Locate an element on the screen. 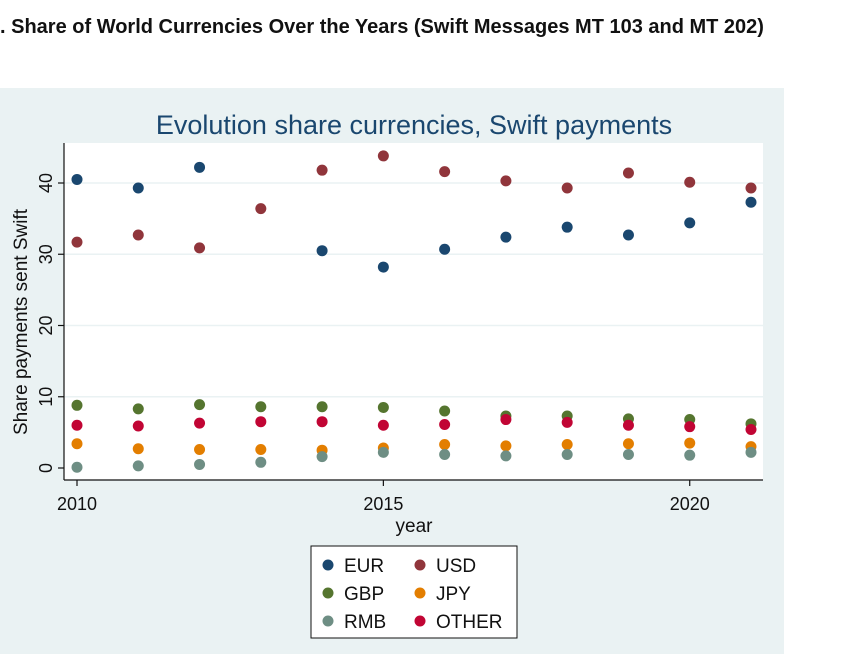 This screenshot has width=866, height=654. legend-marker-jpy is located at coordinates (420, 593).